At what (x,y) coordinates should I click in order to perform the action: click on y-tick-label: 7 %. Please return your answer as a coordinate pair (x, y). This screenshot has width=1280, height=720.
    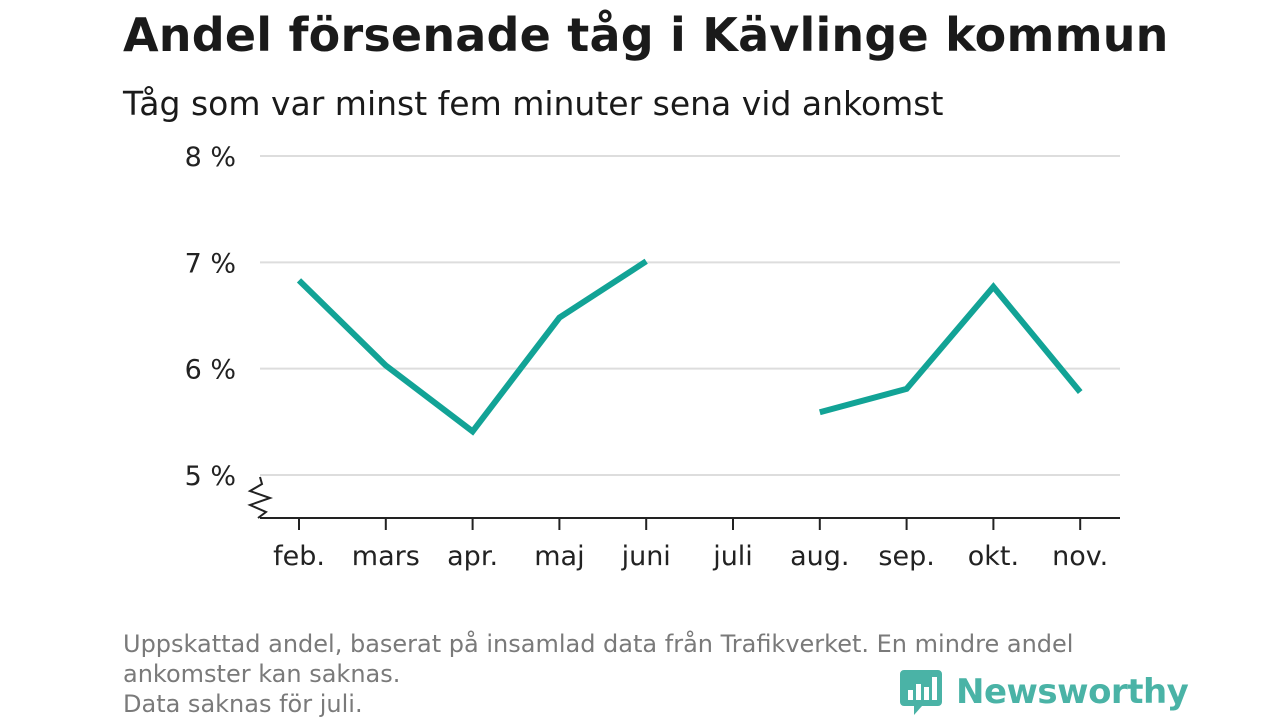
    Looking at the image, I should click on (210, 263).